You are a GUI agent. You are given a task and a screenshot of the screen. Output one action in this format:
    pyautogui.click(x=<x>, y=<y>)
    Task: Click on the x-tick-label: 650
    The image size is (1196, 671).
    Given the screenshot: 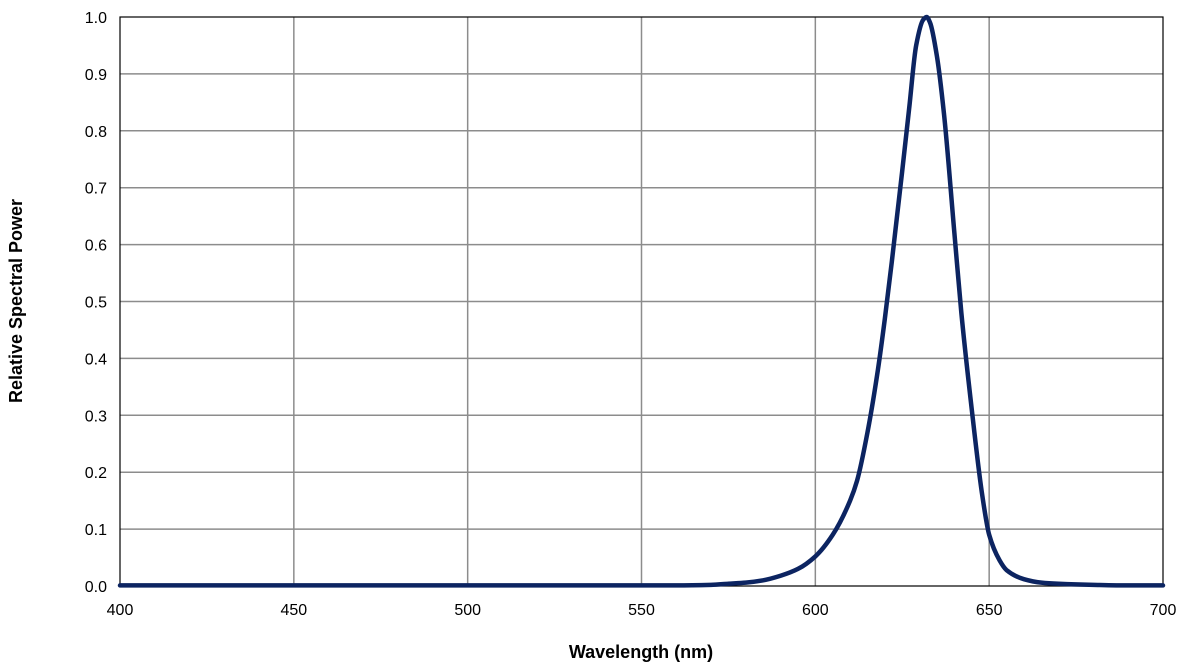 What is the action you would take?
    pyautogui.click(x=989, y=610)
    